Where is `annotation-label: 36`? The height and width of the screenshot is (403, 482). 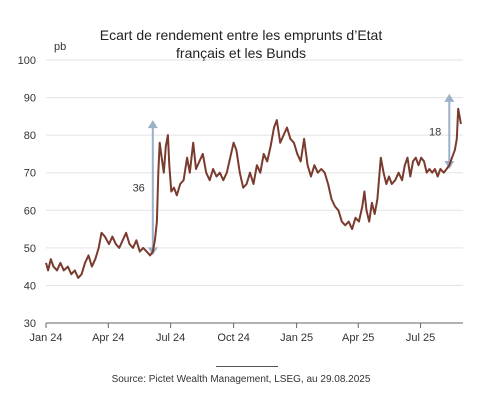 annotation-label: 36 is located at coordinates (139, 189).